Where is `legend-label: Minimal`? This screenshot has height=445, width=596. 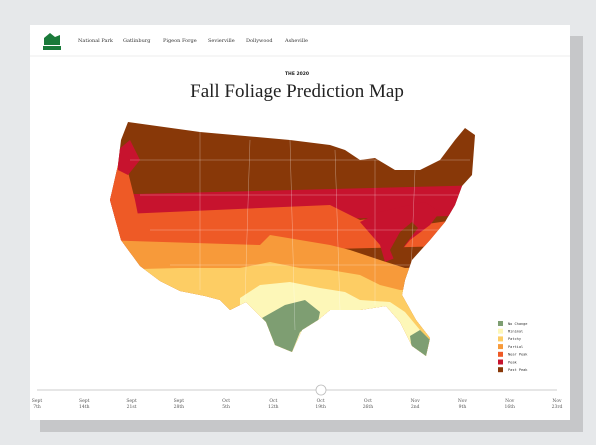 legend-label: Minimal is located at coordinates (515, 332).